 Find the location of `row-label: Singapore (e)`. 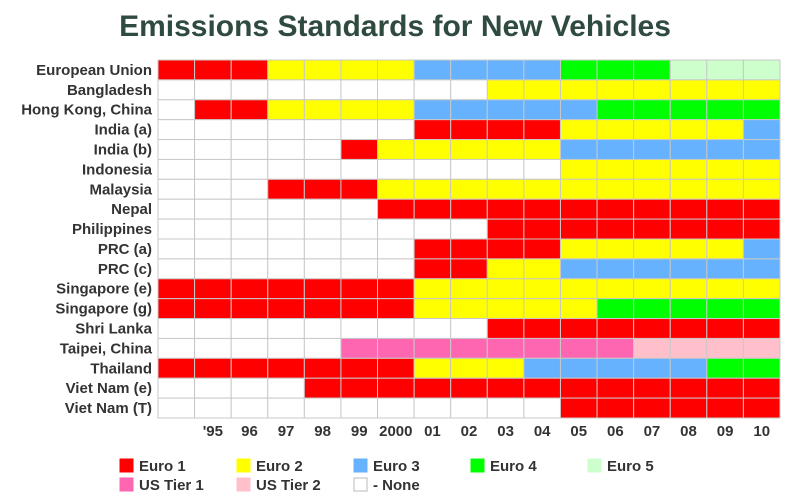

row-label: Singapore (e) is located at coordinates (104, 289).